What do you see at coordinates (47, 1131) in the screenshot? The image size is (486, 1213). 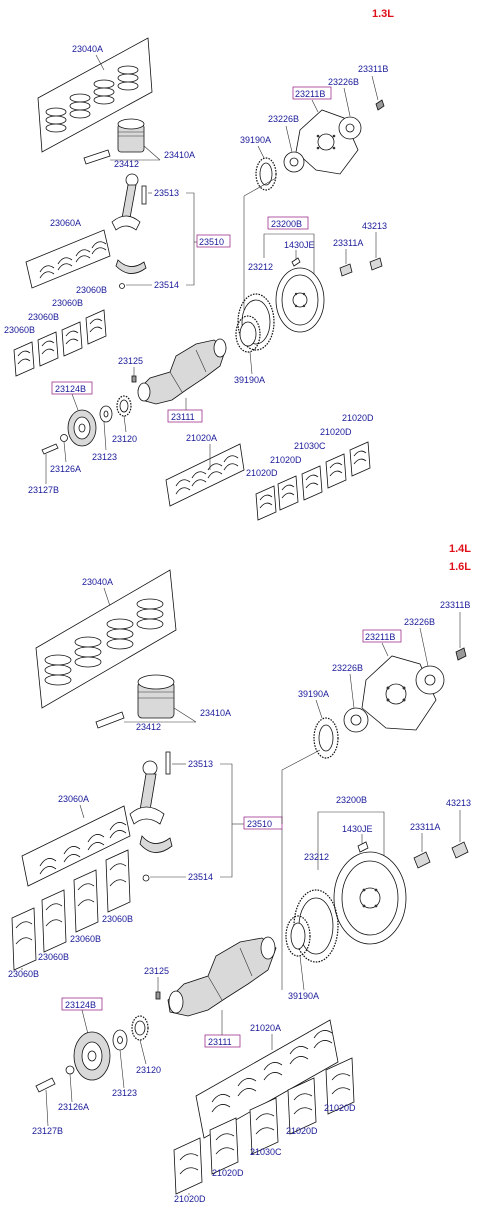 I see `label-damper-bolt-2: 23127B` at bounding box center [47, 1131].